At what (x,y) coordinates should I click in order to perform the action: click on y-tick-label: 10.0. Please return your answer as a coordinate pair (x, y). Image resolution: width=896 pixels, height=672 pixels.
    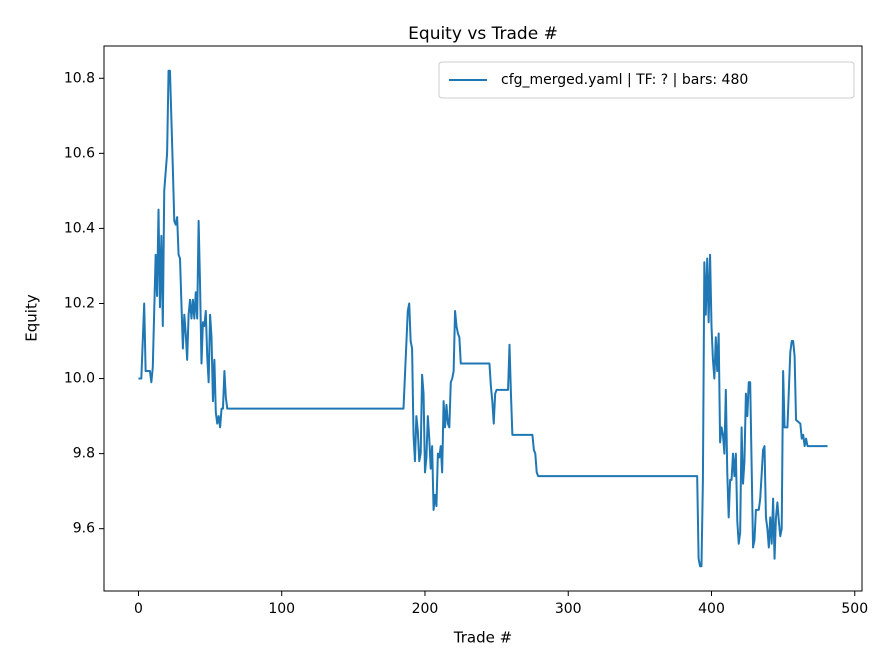
    Looking at the image, I should click on (79, 379).